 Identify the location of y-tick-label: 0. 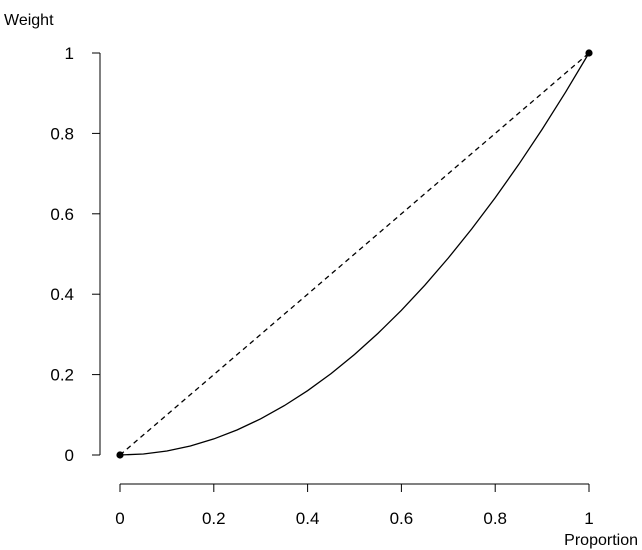
(69, 455).